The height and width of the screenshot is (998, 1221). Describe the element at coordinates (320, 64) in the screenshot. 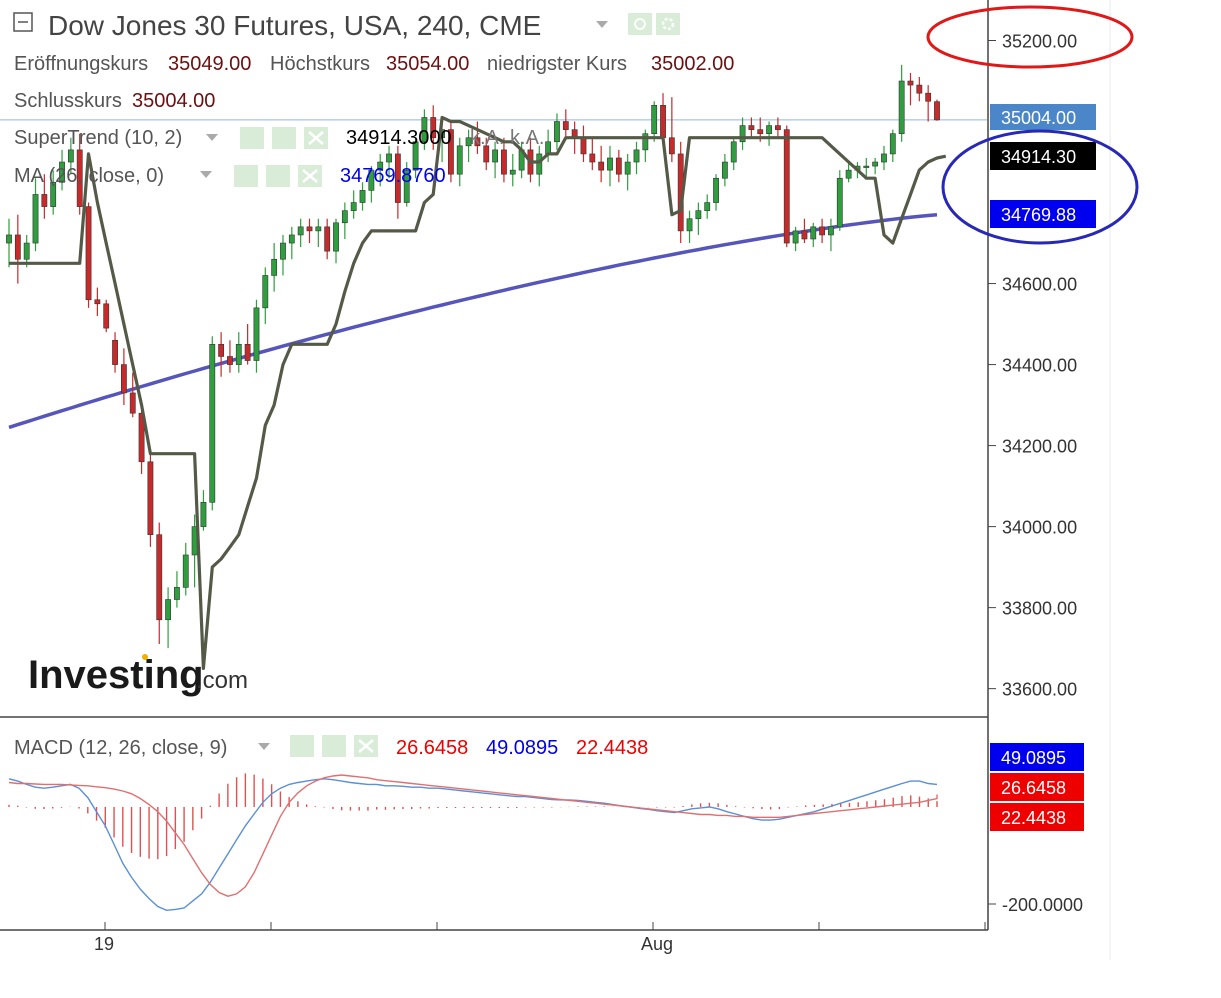

I see `high-label: Höchstkurs` at that location.